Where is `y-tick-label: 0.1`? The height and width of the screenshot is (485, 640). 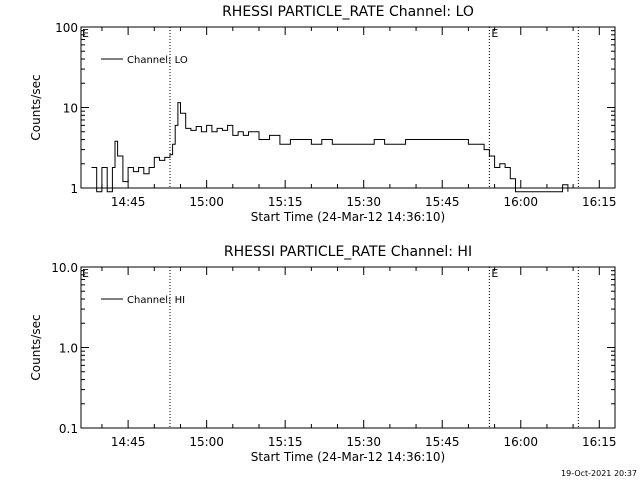
y-tick-label: 0.1 is located at coordinates (68, 429).